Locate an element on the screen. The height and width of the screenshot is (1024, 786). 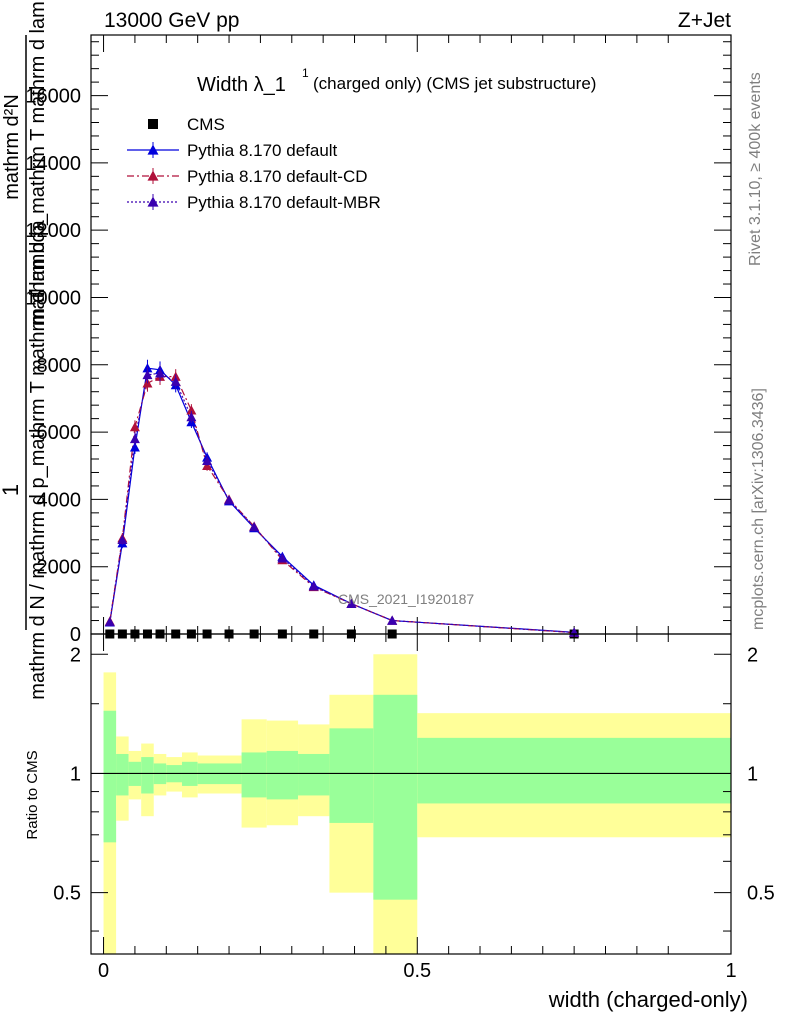
rivet-label: Rivet 3.1.10, ≥ 400k events is located at coordinates (755, 169).